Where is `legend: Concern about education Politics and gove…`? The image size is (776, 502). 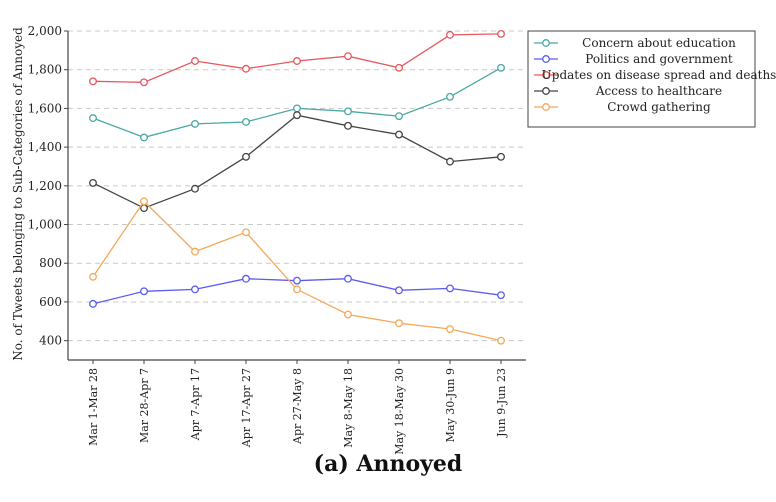 legend: Concern about education Politics and gove… is located at coordinates (651, 79).